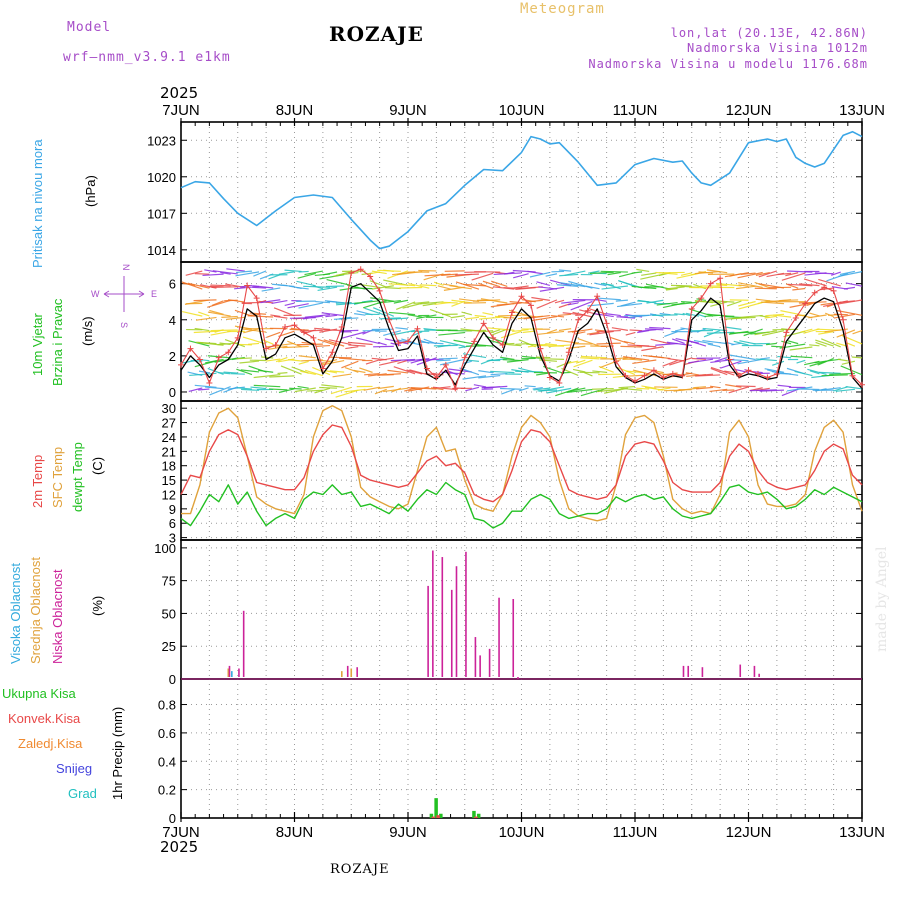 This screenshot has height=900, width=900. What do you see at coordinates (172, 679) in the screenshot?
I see `cloud-ytick-label: 0` at bounding box center [172, 679].